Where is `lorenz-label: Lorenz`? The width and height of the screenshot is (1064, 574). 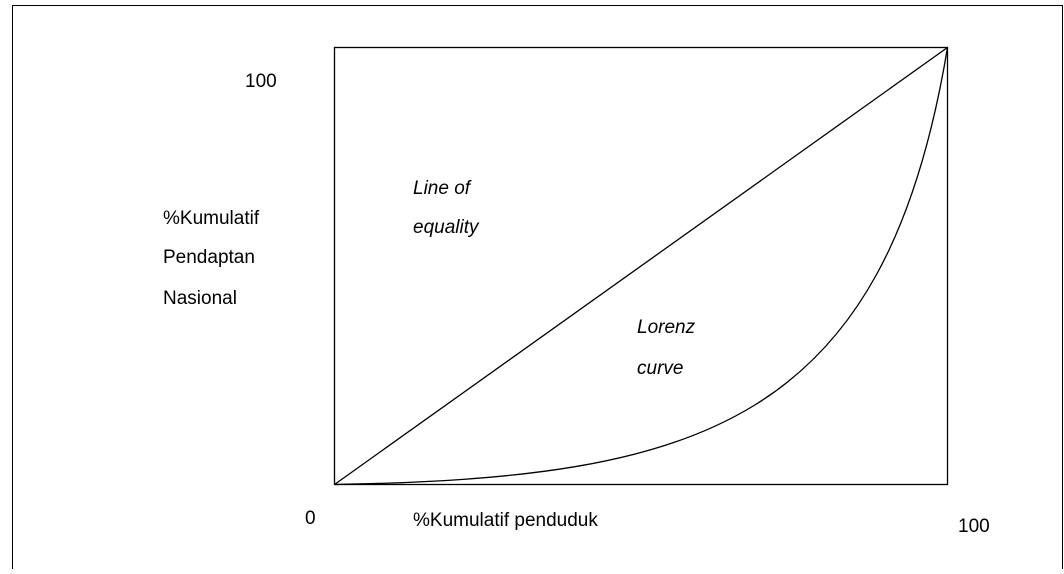 lorenz-label: Lorenz is located at coordinates (666, 327).